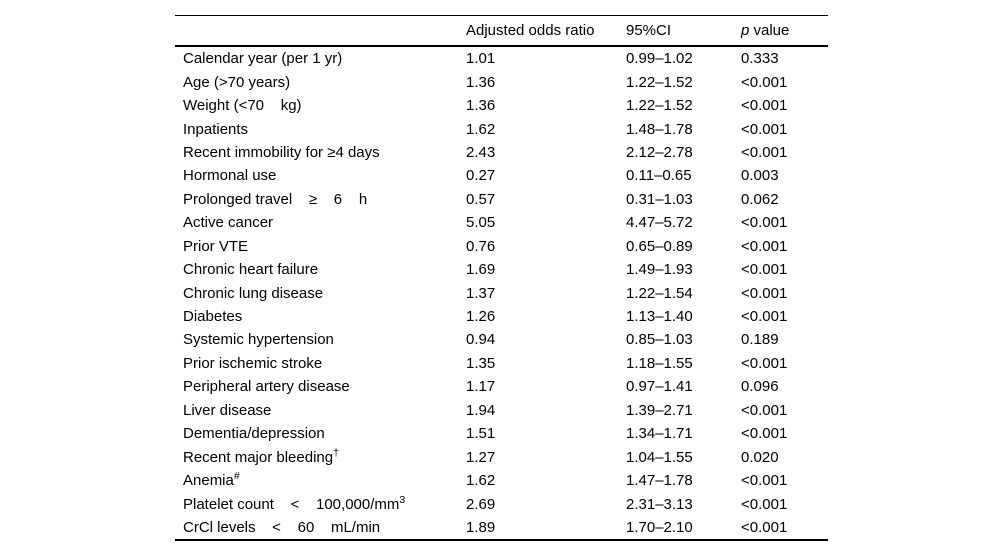 Image resolution: width=1000 pixels, height=553 pixels. Describe the element at coordinates (659, 106) in the screenshot. I see `ci-cell: 1.22–1.52` at that location.